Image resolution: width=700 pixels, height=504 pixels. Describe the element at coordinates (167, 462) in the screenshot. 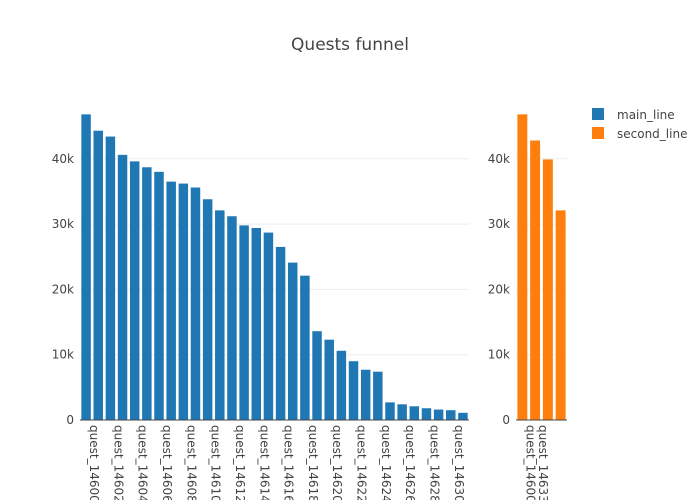

I see `x-tick-label: quest_14606` at that location.